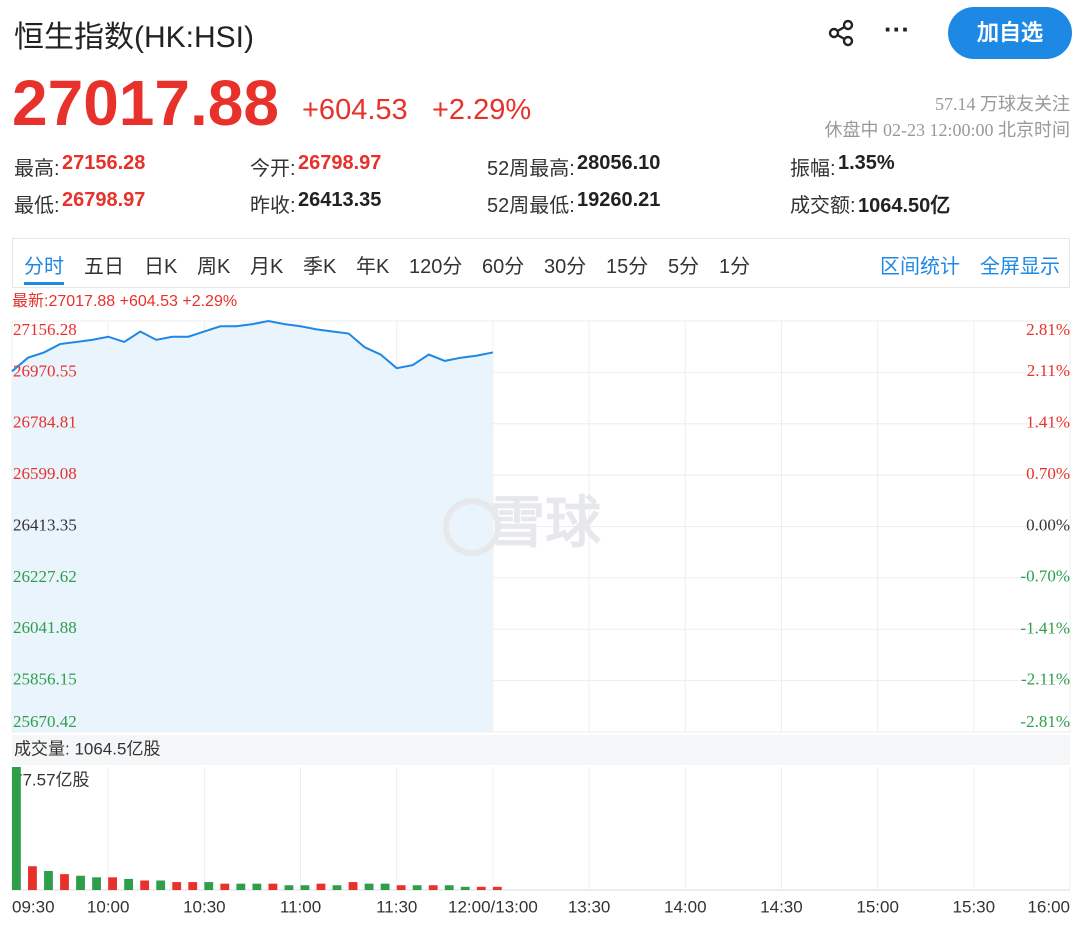 This screenshot has height=932, width=1080. What do you see at coordinates (974, 906) in the screenshot?
I see `x-tick-label: 15:30` at bounding box center [974, 906].